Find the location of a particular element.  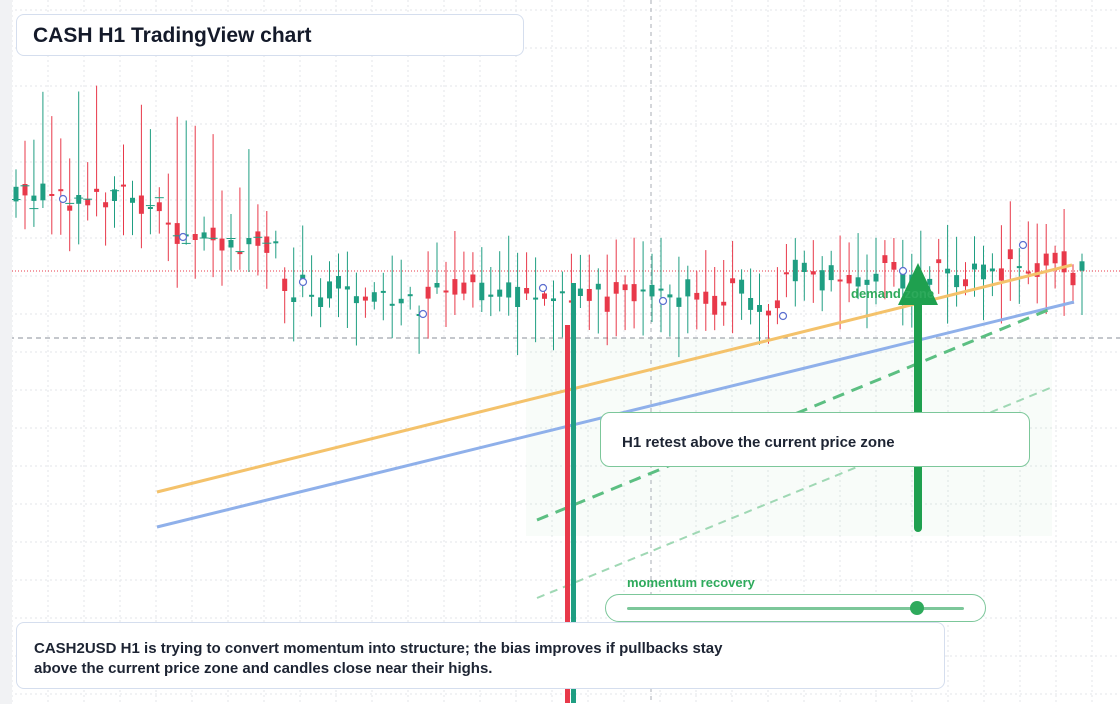

chart-title: CASH H1 TradingView chart is located at coordinates (172, 35).